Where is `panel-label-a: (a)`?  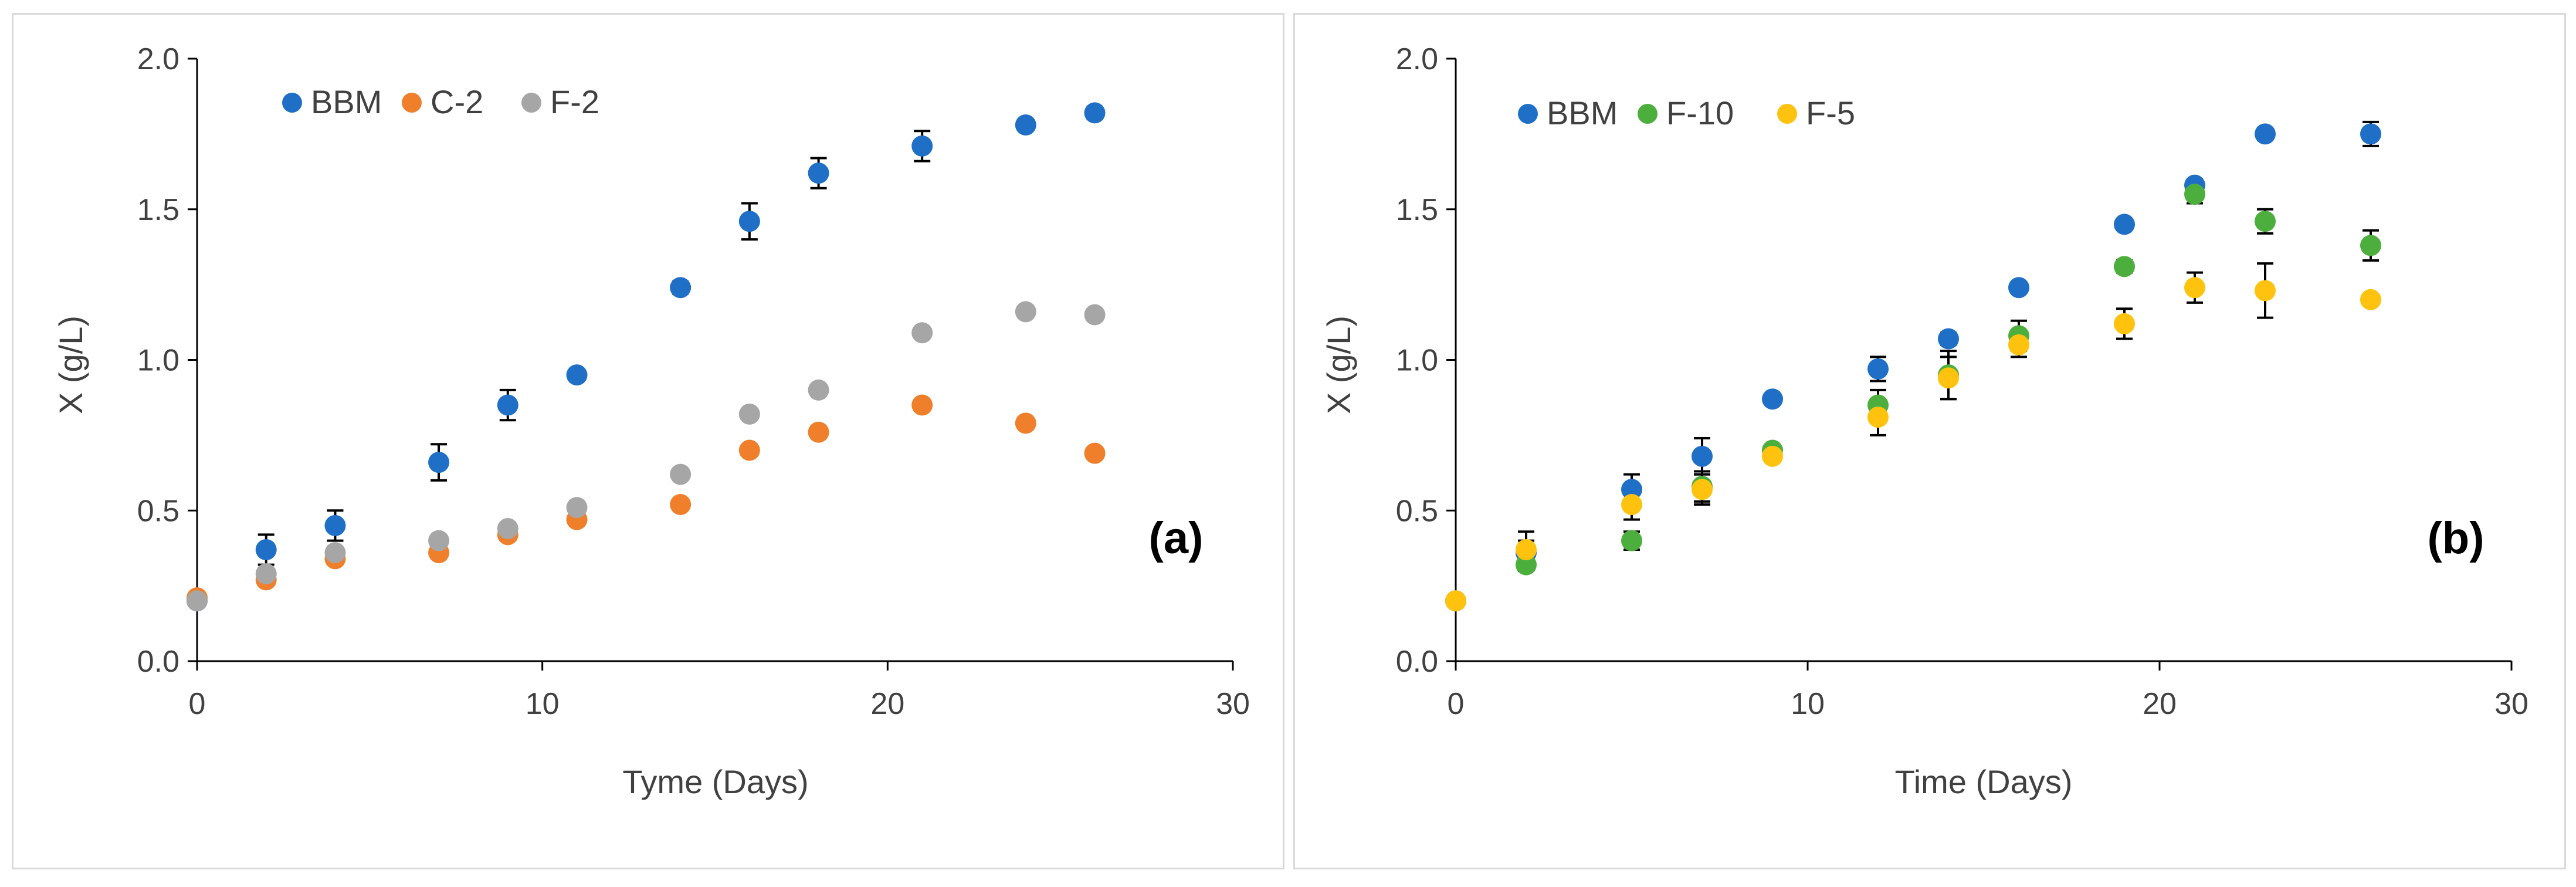 panel-label-a: (a) is located at coordinates (1176, 538).